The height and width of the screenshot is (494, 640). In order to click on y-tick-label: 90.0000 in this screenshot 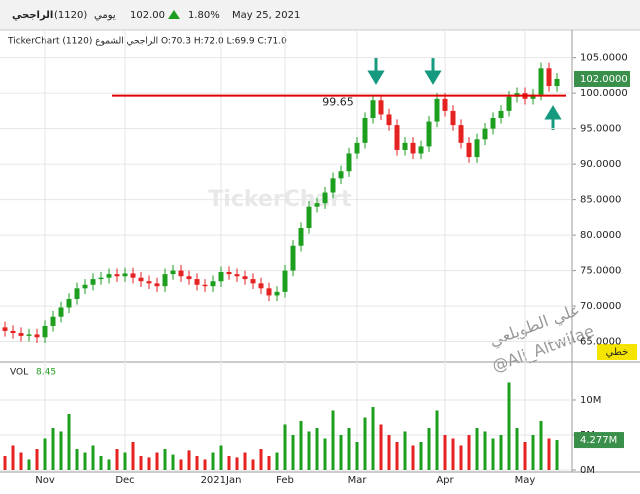, I will do `click(600, 164)`.